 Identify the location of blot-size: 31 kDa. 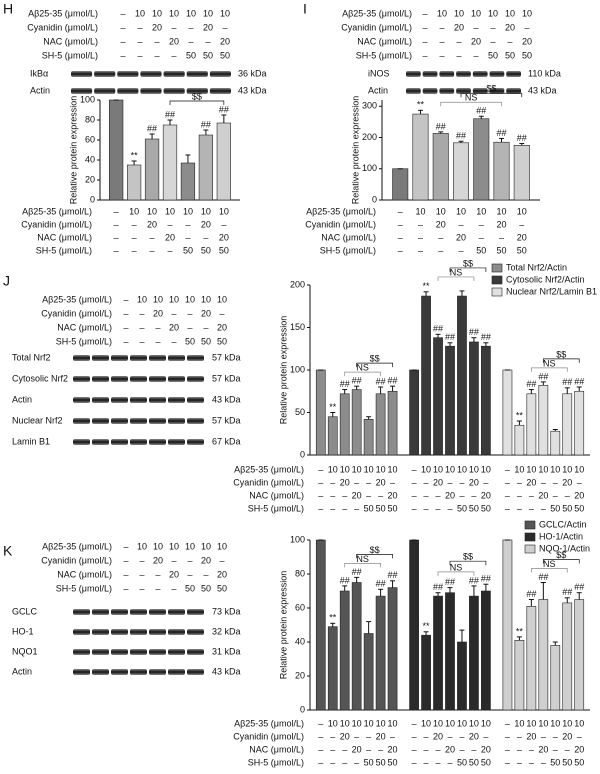
(226, 651).